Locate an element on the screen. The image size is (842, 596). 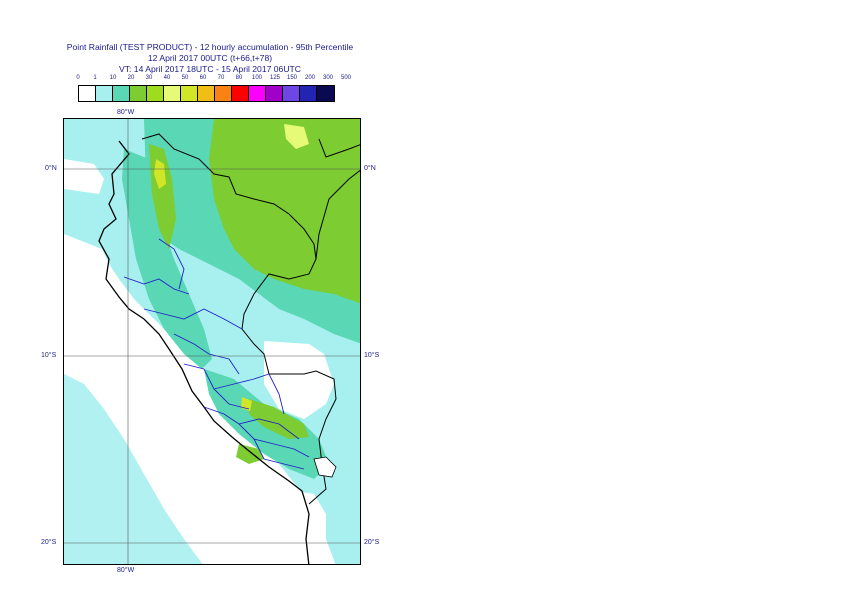
legend-tick: 30 is located at coordinates (149, 78).